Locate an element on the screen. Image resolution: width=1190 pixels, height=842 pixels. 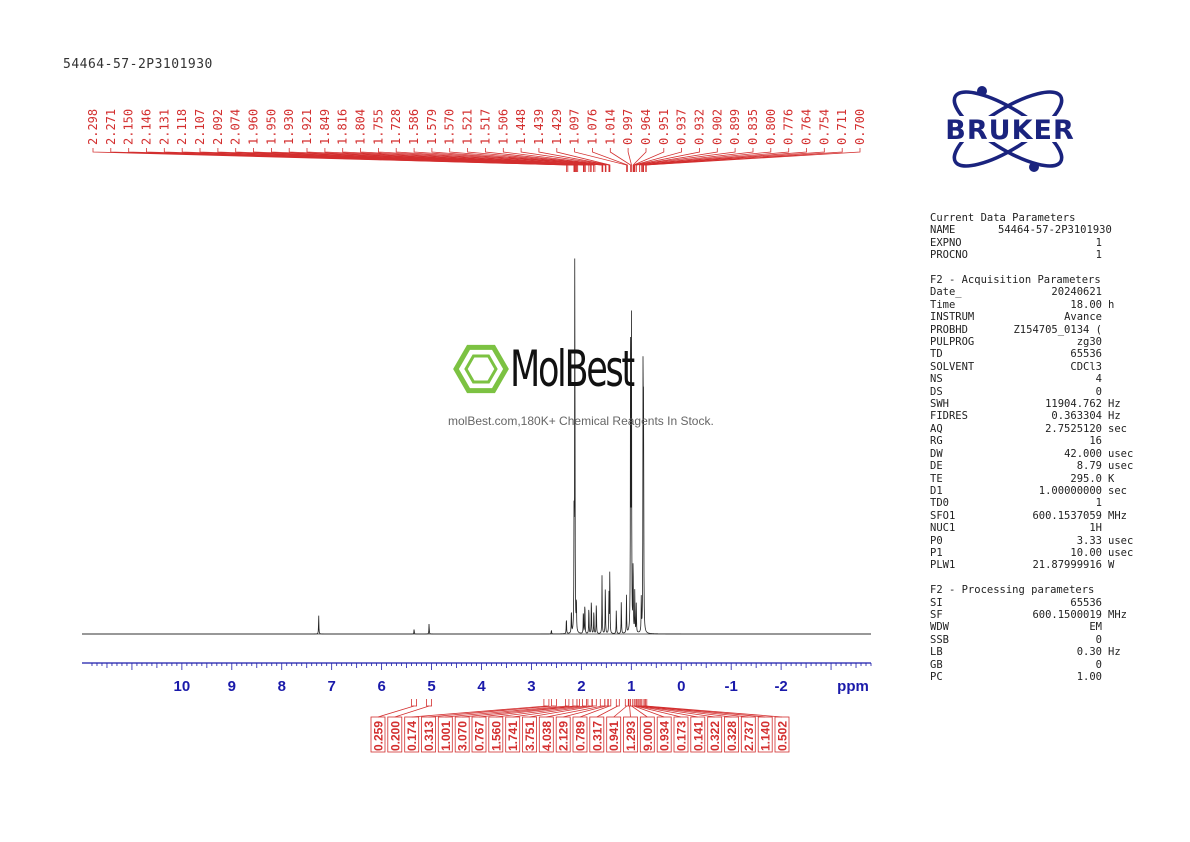
param-key: INSTRUM is located at coordinates (952, 317).